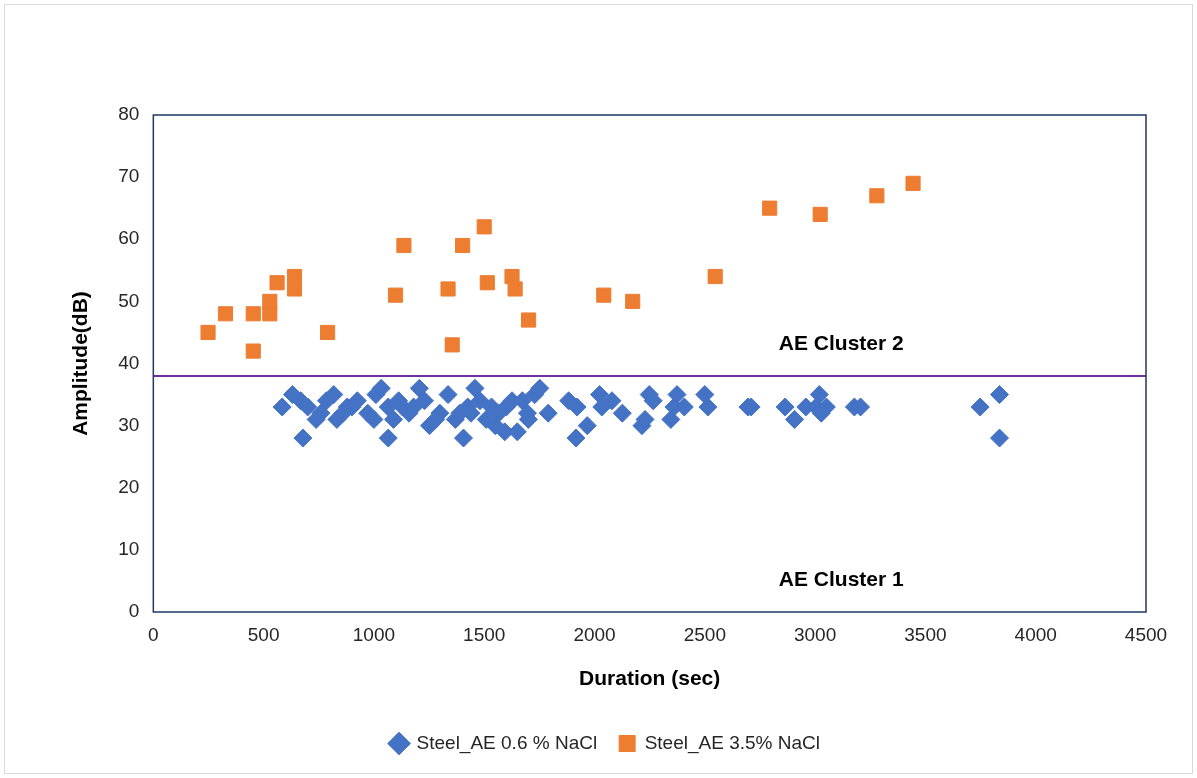 The height and width of the screenshot is (778, 1197). Describe the element at coordinates (1146, 634) in the screenshot. I see `x-tick-label: 4500` at that location.